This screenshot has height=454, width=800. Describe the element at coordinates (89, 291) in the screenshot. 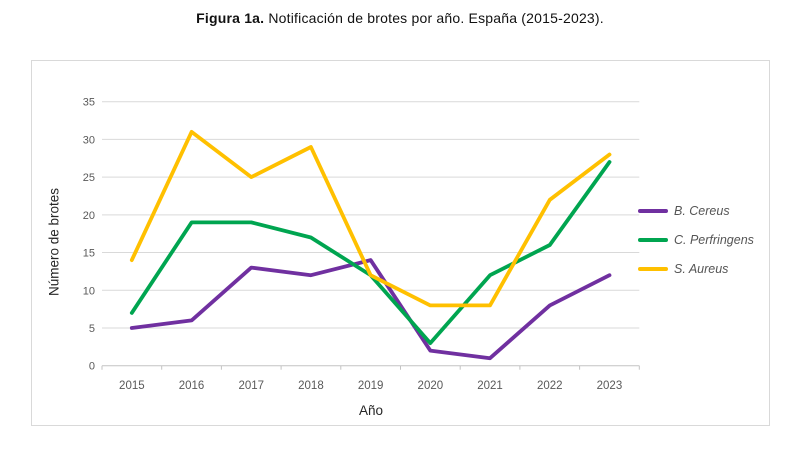

I see `y-tick-label: 10` at that location.